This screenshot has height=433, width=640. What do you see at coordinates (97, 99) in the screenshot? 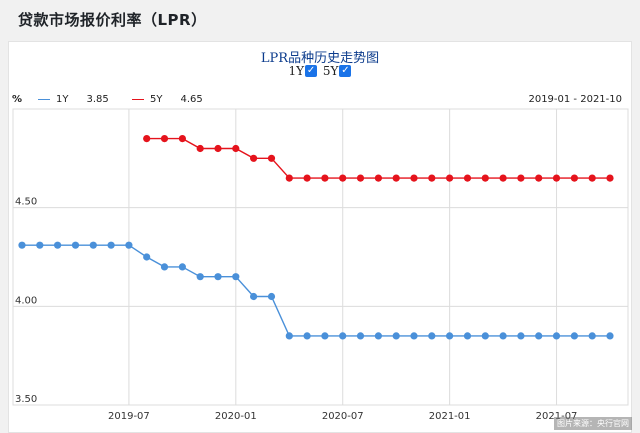
I see `legend-1y-value: 3.85` at bounding box center [97, 99].